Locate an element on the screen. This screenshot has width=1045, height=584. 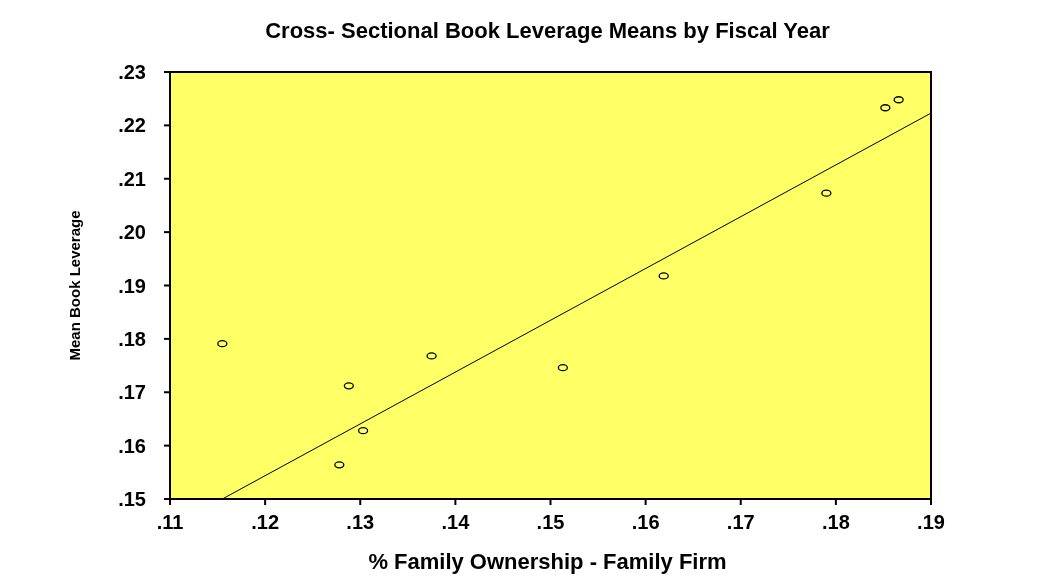
x-tick-label: .13 is located at coordinates (360, 522).